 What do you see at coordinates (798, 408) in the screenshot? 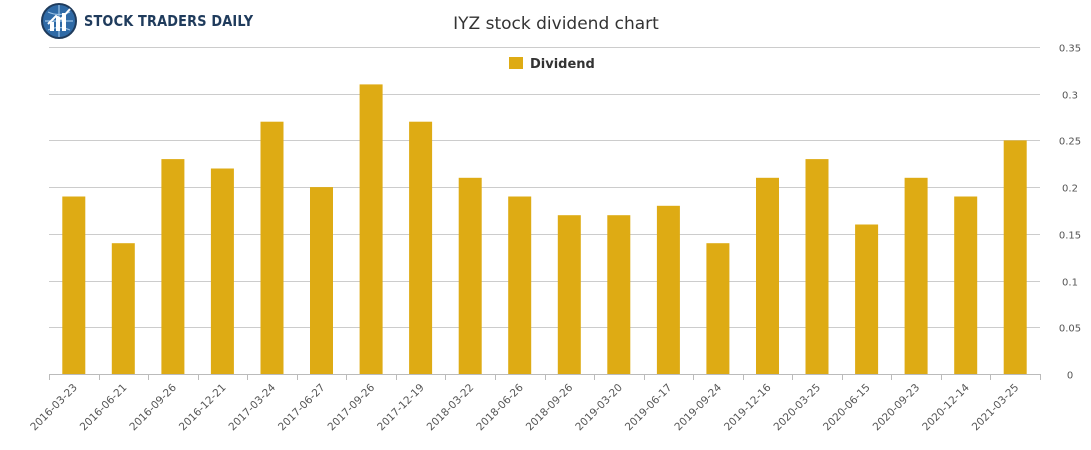
I see `x-tick-label: 2020-03-25` at bounding box center [798, 408].